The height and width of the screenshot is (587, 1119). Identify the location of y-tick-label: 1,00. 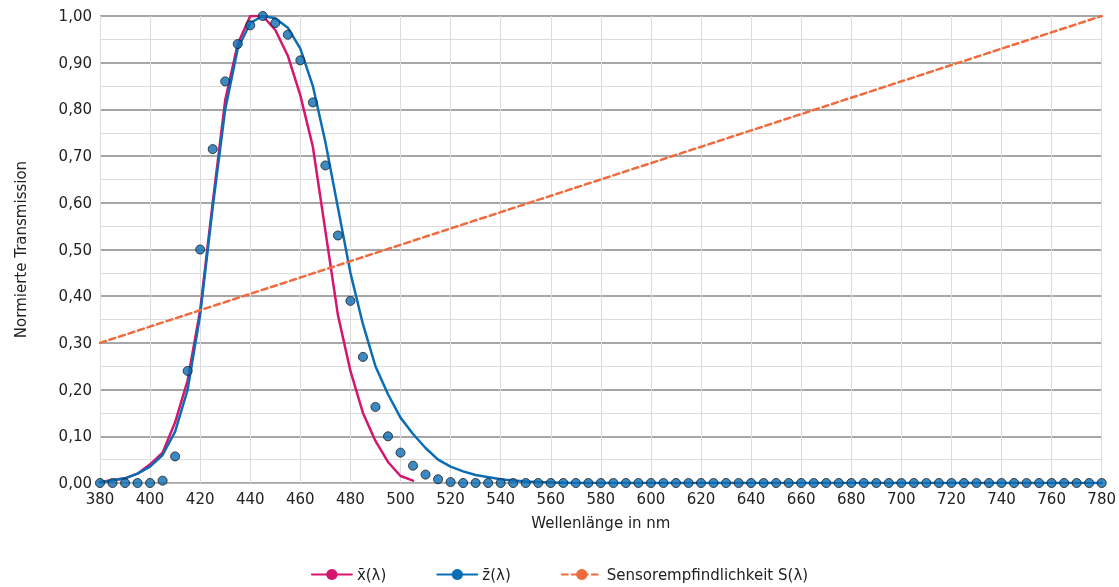
(75, 16).